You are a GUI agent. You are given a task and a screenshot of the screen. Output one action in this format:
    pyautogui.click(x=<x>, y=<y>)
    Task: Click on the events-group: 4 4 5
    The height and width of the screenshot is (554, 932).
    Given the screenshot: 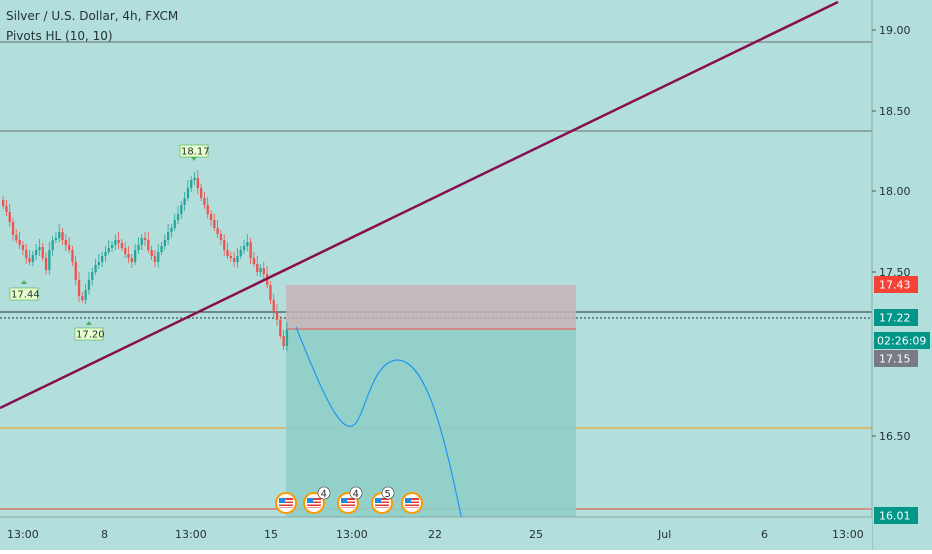 What is the action you would take?
    pyautogui.click(x=349, y=500)
    